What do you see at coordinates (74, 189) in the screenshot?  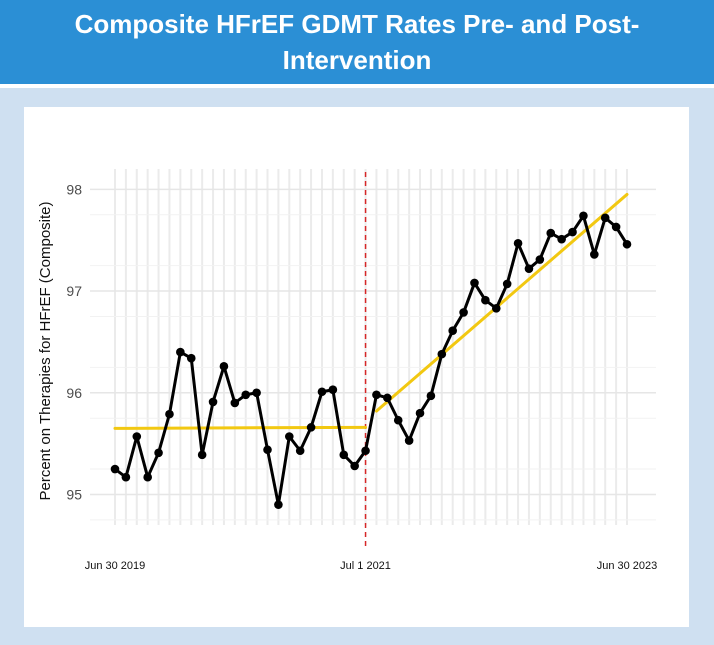 I see `y-tick-label: 98` at bounding box center [74, 189].